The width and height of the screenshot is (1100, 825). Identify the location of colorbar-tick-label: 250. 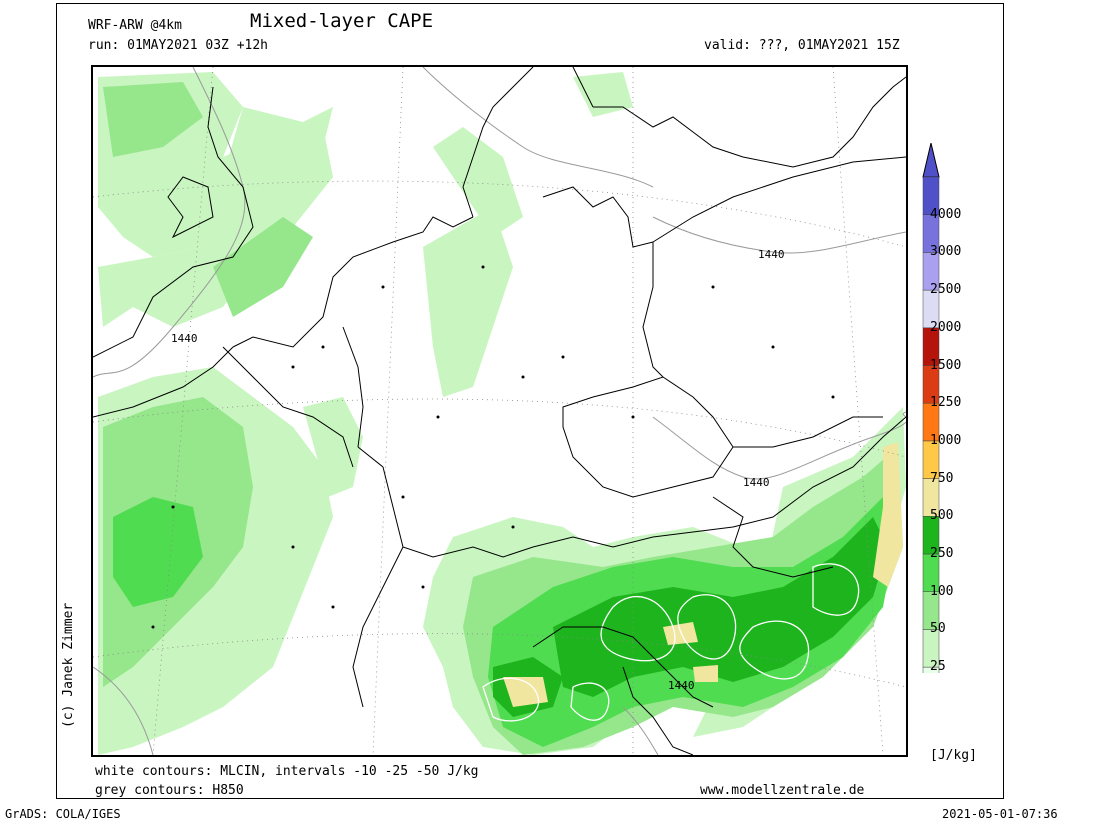
(942, 553).